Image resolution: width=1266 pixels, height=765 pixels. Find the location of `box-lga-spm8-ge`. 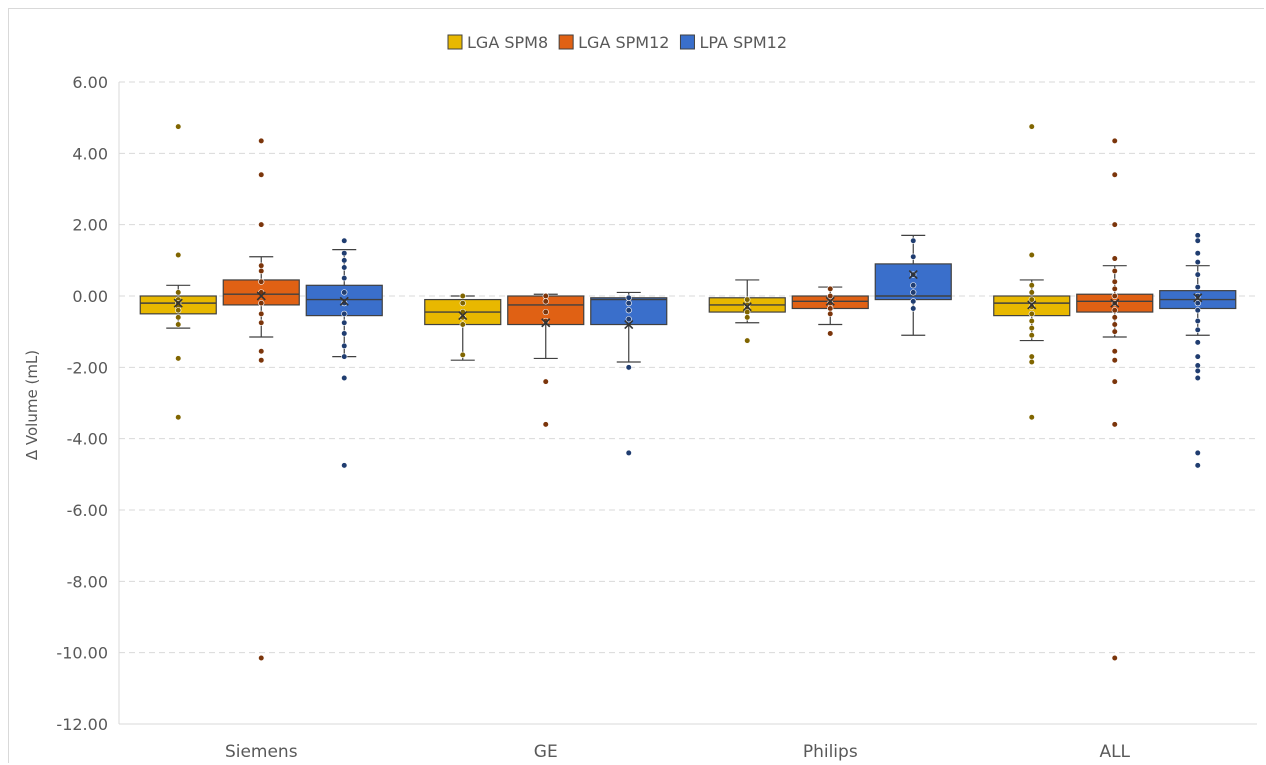

box-lga-spm8-ge is located at coordinates (463, 326).